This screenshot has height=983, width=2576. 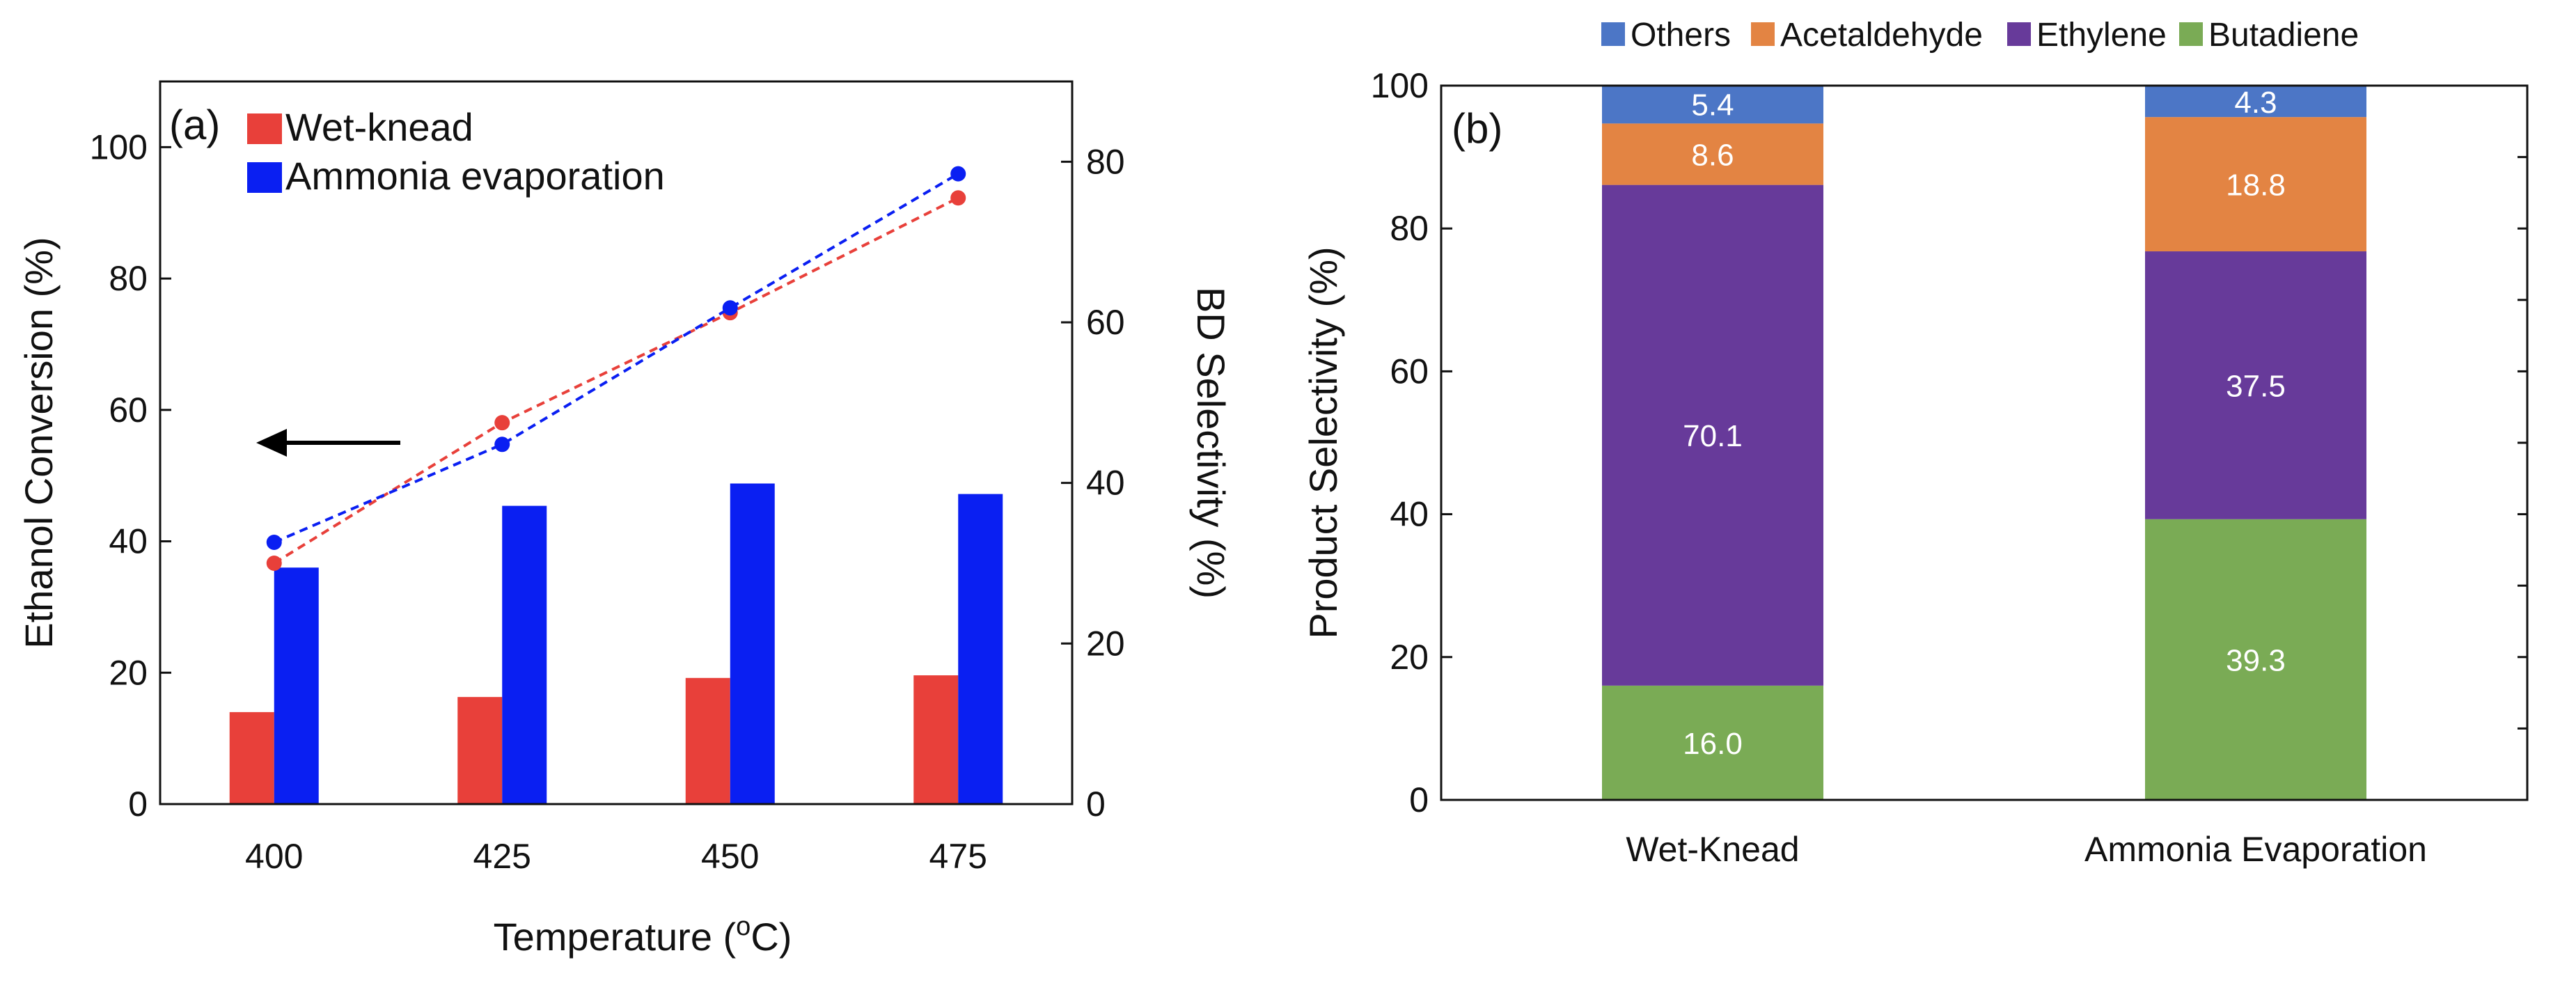 I want to click on b-y-tick-label: 20, so click(x=1409, y=658).